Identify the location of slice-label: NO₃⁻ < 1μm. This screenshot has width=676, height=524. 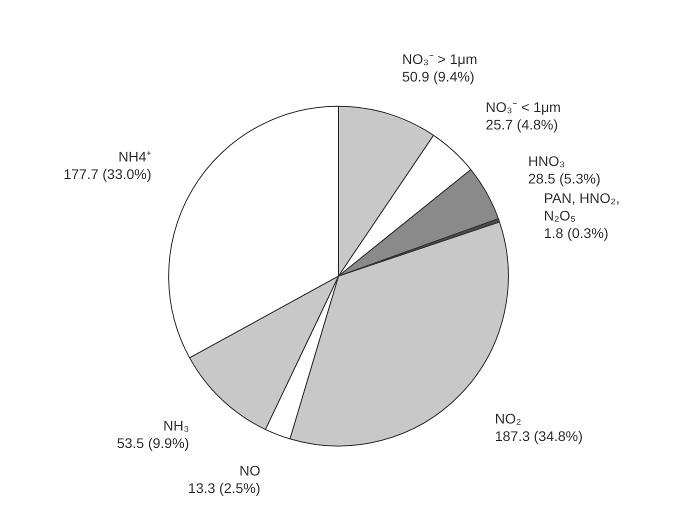
(523, 107).